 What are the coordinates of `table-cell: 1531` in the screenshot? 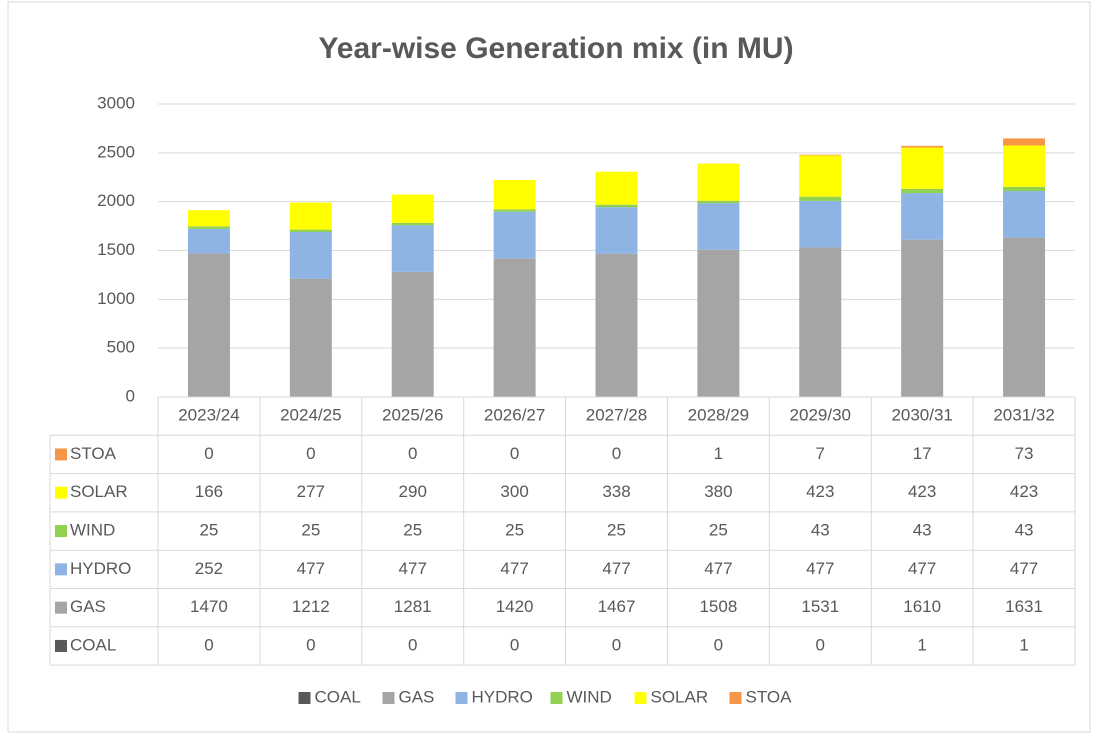 It's located at (820, 606).